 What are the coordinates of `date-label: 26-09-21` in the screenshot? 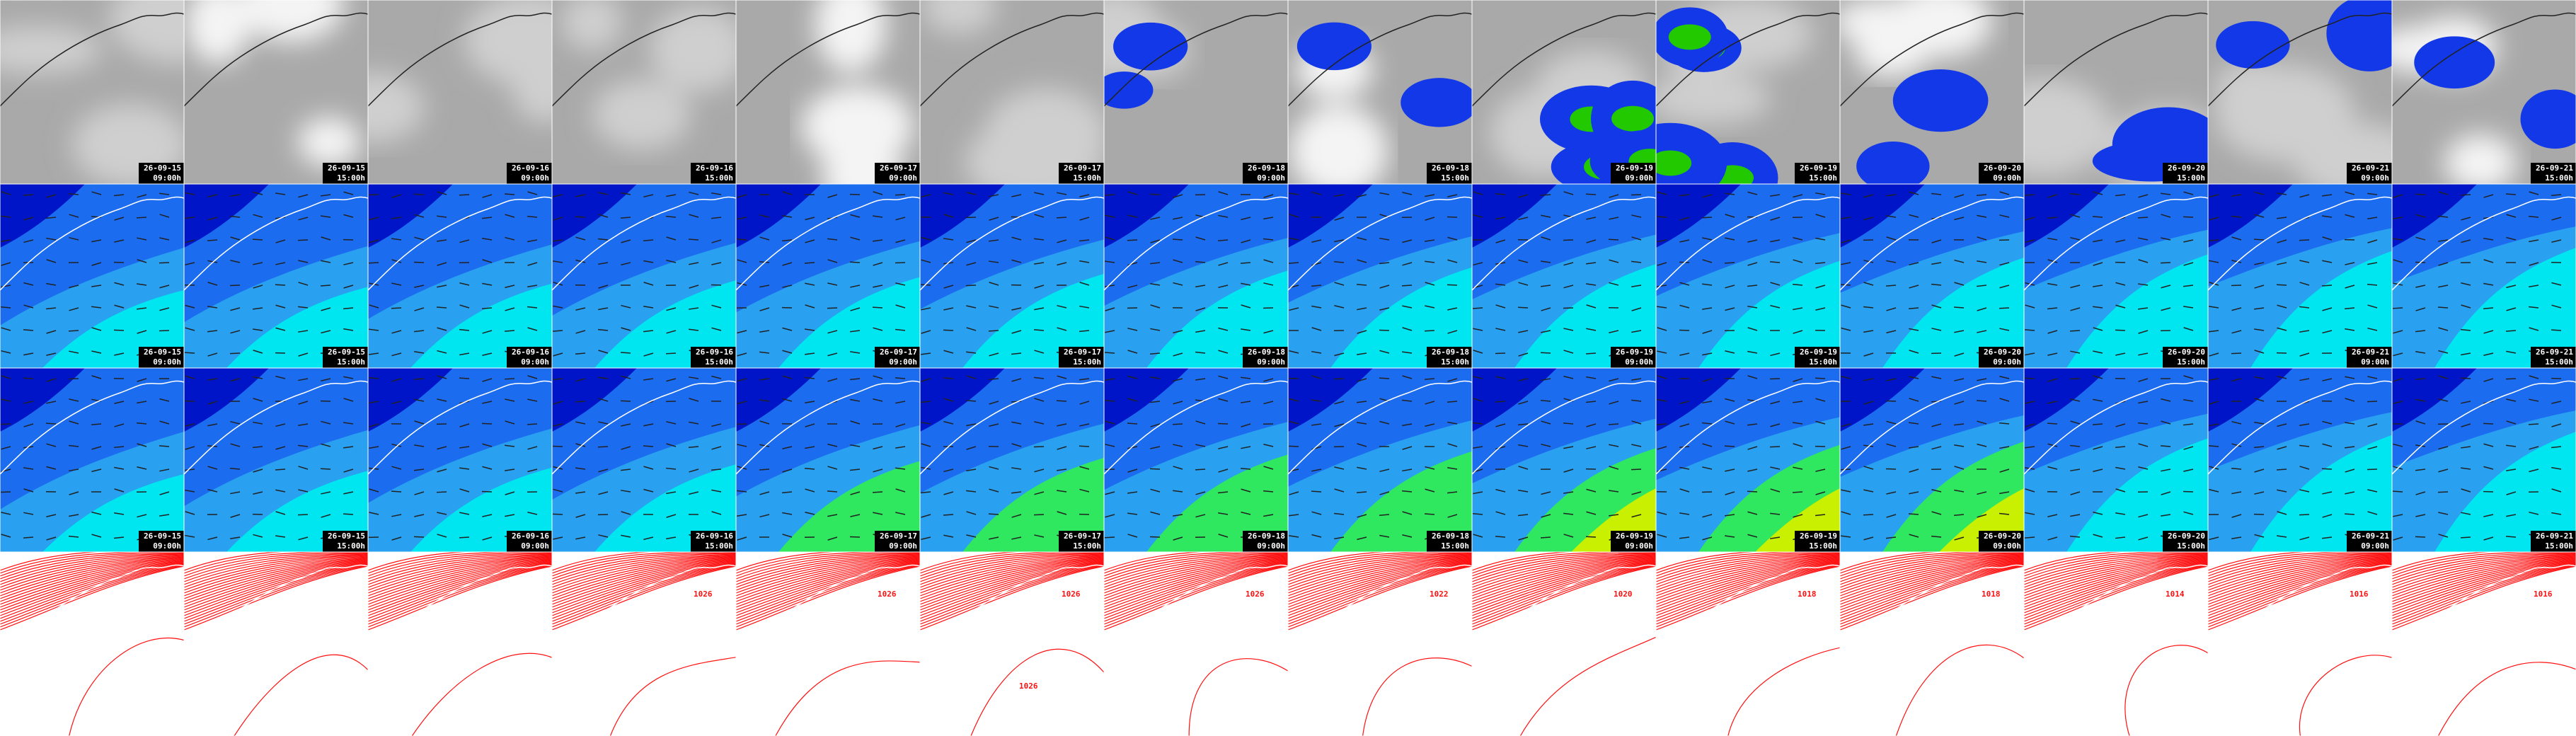 It's located at (2555, 352).